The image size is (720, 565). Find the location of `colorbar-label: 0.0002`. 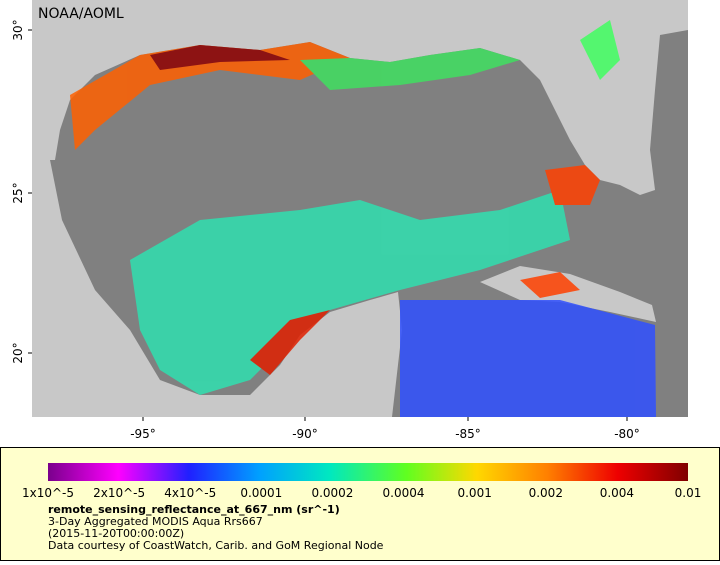

colorbar-label: 0.0002 is located at coordinates (332, 493).